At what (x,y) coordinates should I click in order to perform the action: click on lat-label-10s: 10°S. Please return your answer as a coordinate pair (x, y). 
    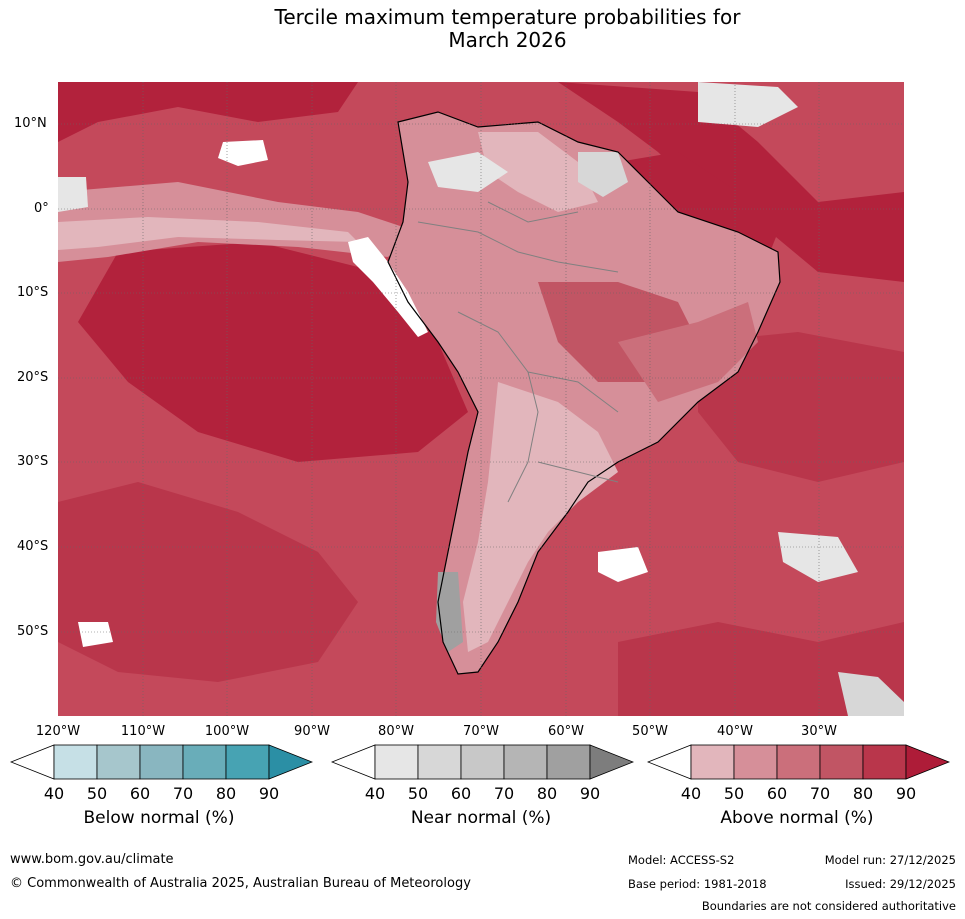
    Looking at the image, I should click on (33, 292).